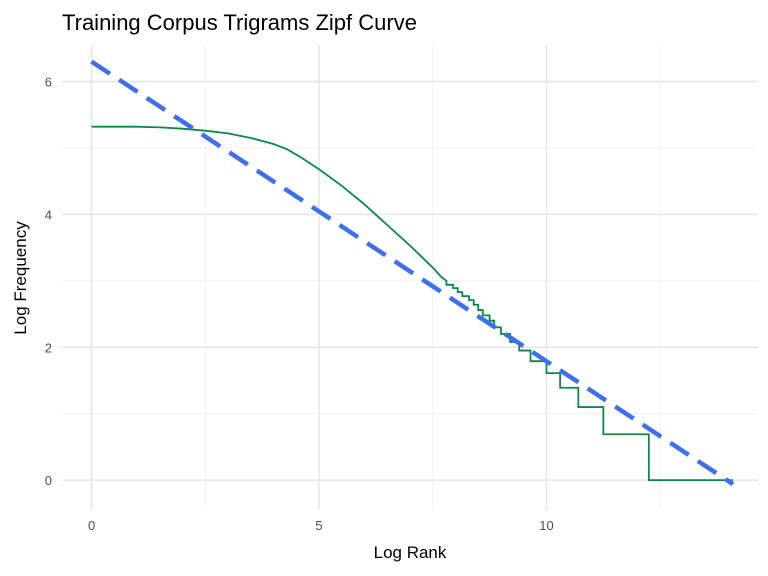  What do you see at coordinates (318, 525) in the screenshot?
I see `x-tick-label: 5` at bounding box center [318, 525].